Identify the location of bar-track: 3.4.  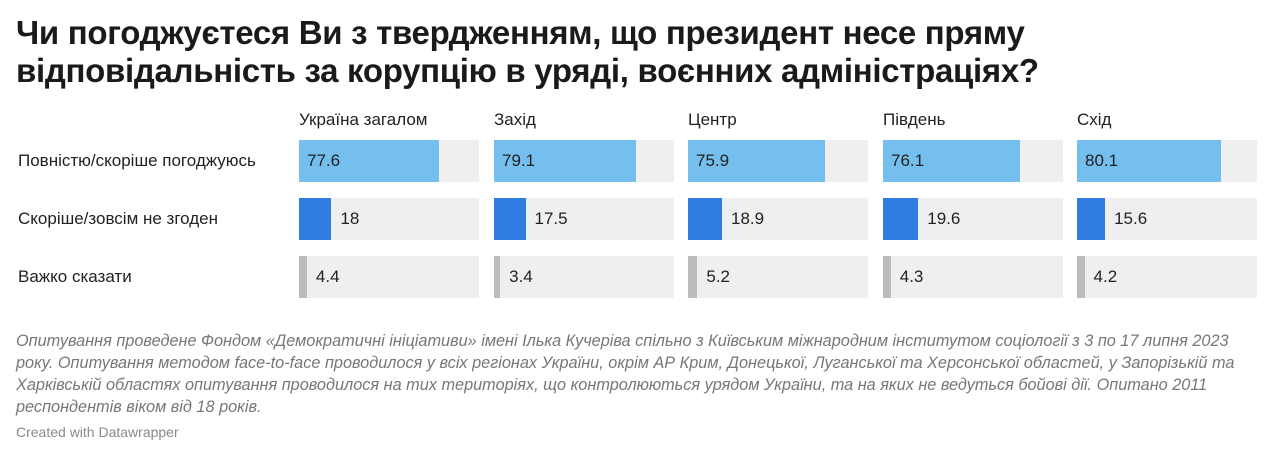
(584, 277).